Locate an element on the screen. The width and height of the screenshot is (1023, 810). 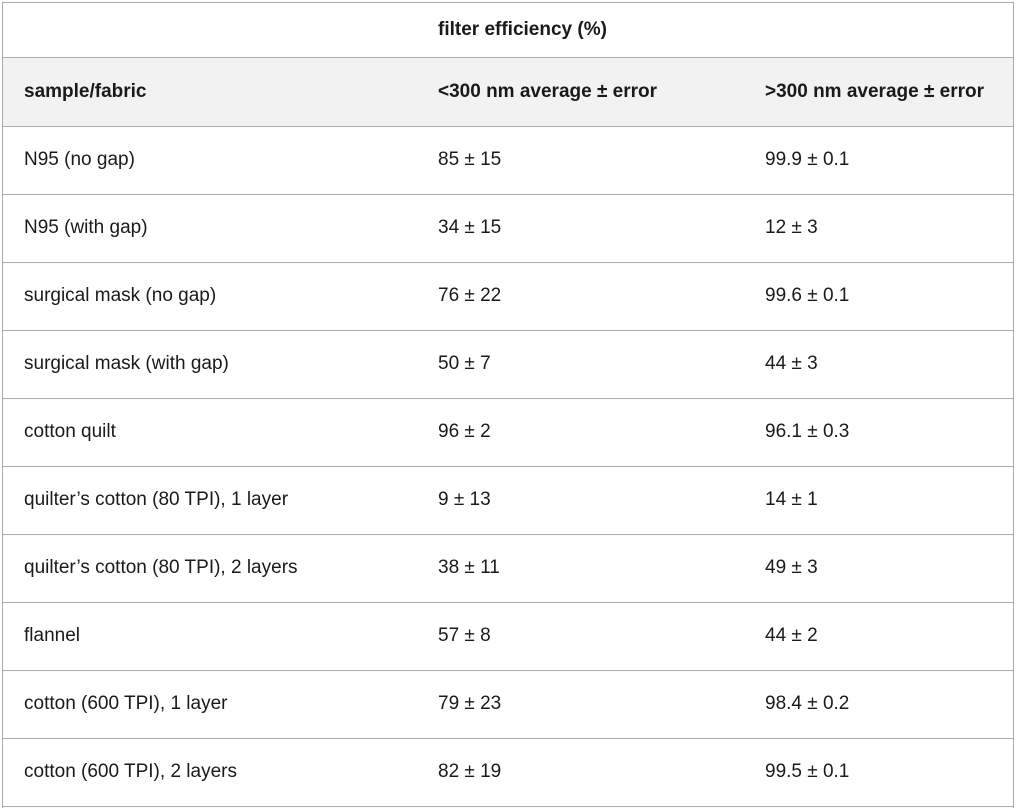
group-header-filter-efficiency: filter efficiency (%) is located at coordinates (522, 29).